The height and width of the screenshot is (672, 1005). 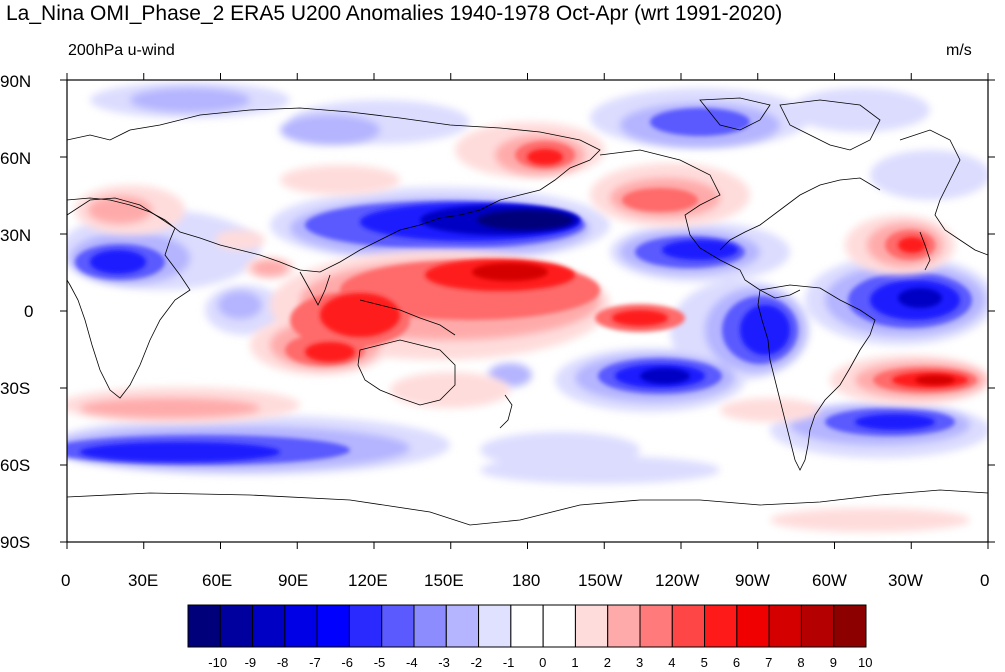 I want to click on colorbar-tick-label: -8, so click(x=282, y=662).